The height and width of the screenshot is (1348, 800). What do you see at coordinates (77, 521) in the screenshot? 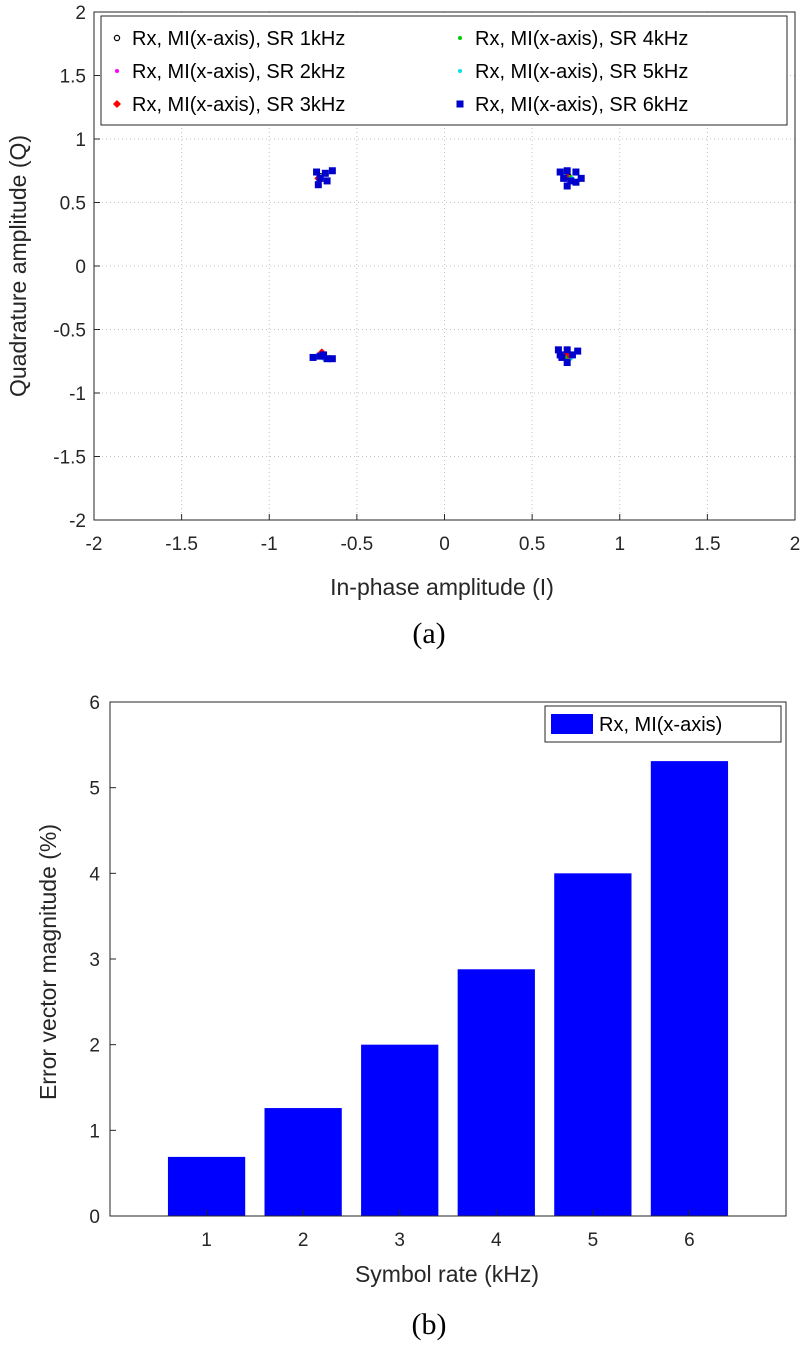
I see `tick-label-y: -2` at bounding box center [77, 521].